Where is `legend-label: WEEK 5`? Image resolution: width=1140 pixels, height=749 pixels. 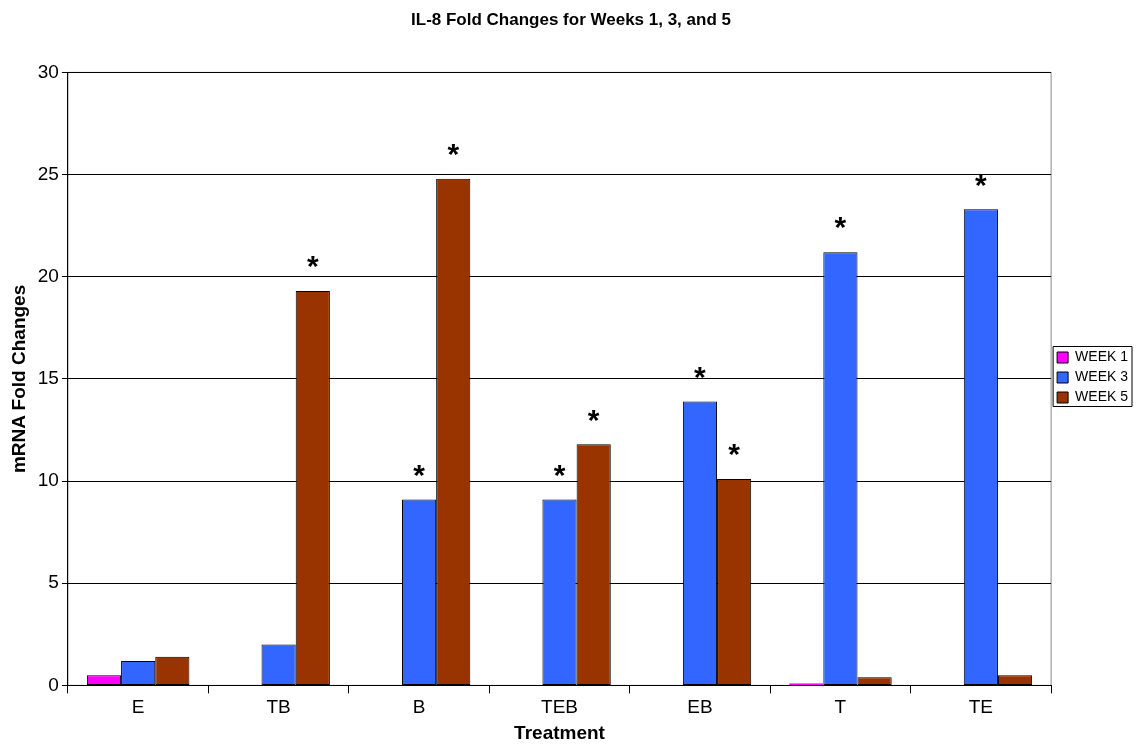 legend-label: WEEK 5 is located at coordinates (1102, 396).